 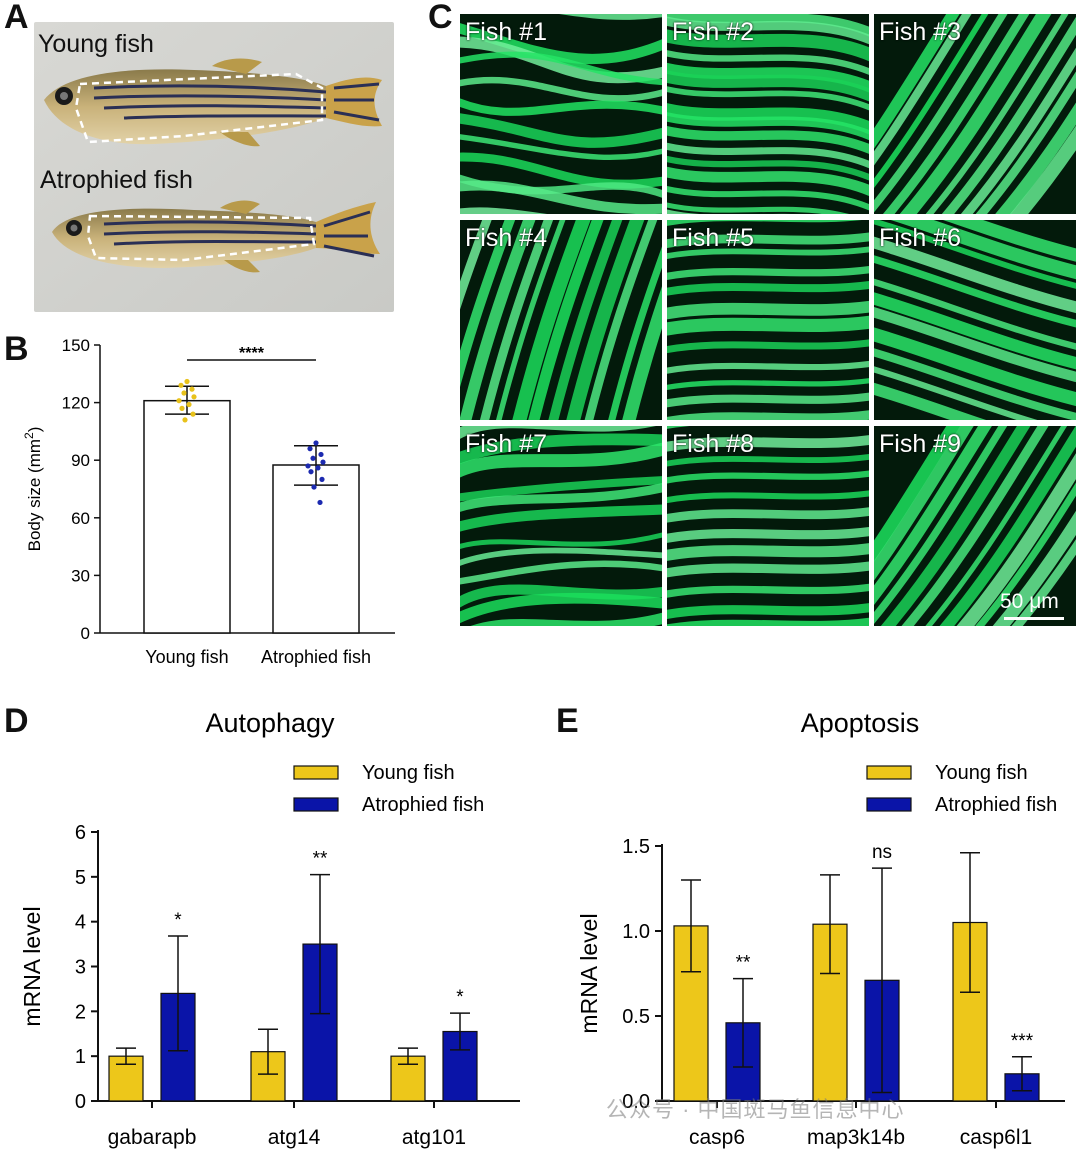 What do you see at coordinates (717, 1137) in the screenshot?
I see `x-tick-label: casp6` at bounding box center [717, 1137].